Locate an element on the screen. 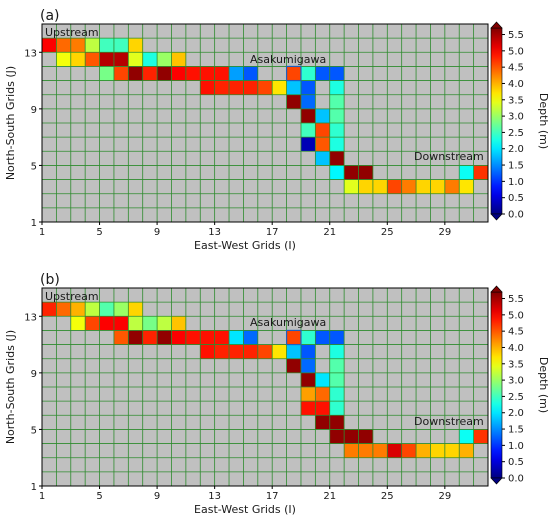 The image size is (550, 521). station-marker is located at coordinates (293, 337).